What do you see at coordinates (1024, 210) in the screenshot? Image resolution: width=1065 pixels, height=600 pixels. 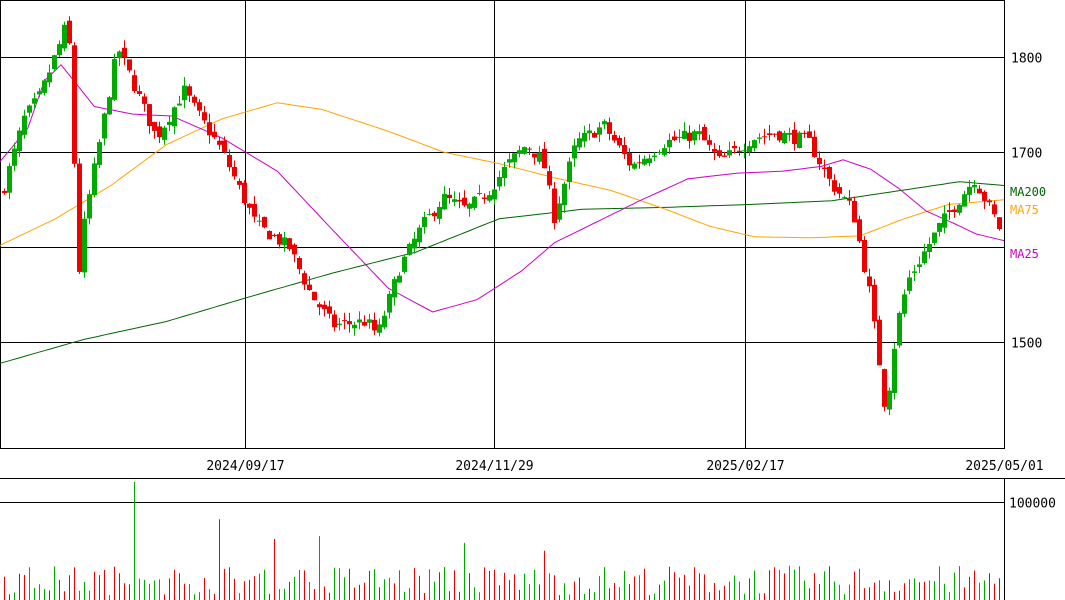 I see `ma75-label: MA75` at bounding box center [1024, 210].